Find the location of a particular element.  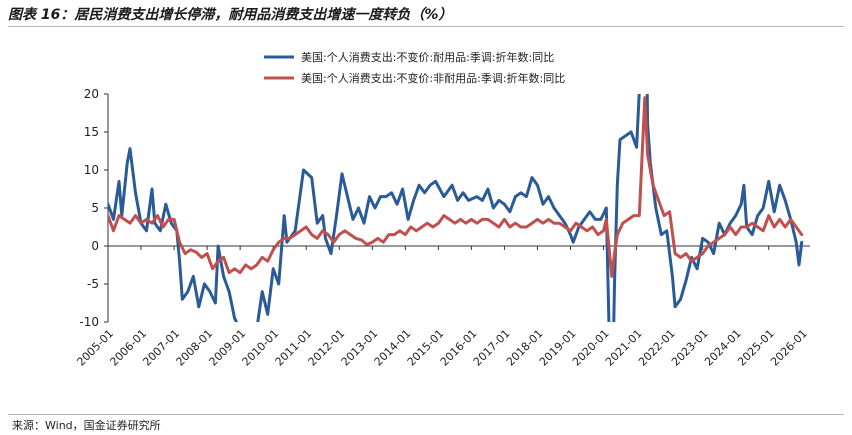

y-tick-label: 5 is located at coordinates (95, 208).